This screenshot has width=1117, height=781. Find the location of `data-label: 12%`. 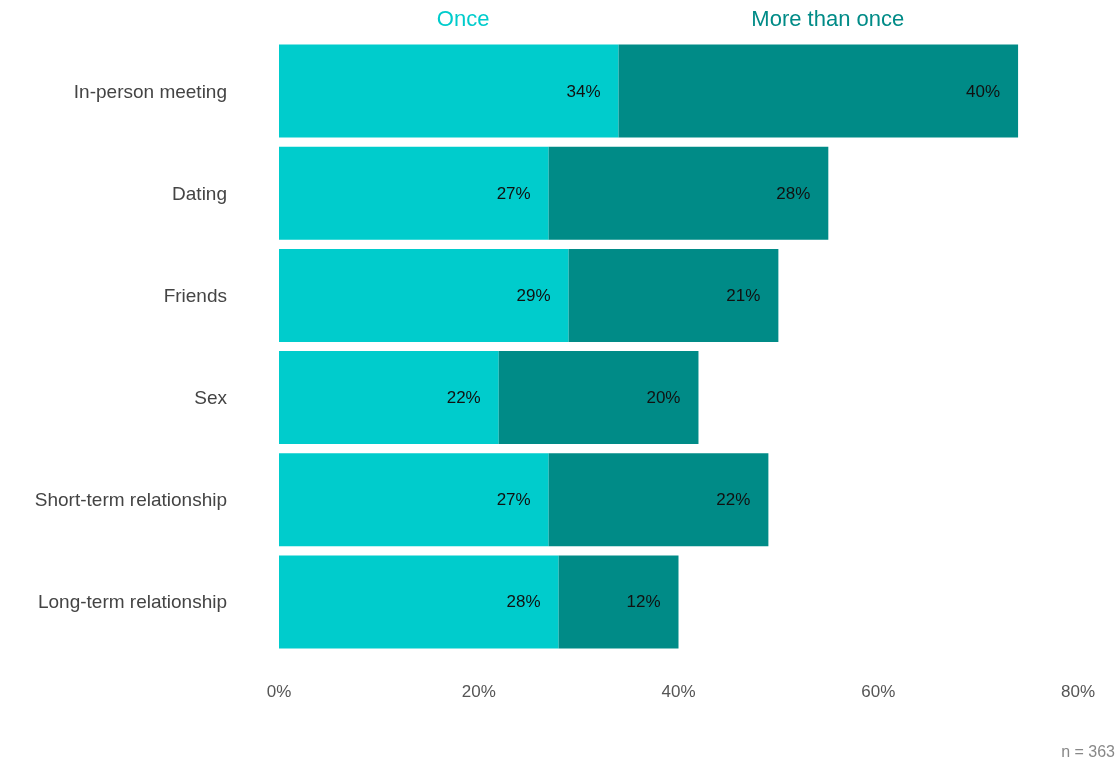

data-label: 12% is located at coordinates (643, 602).